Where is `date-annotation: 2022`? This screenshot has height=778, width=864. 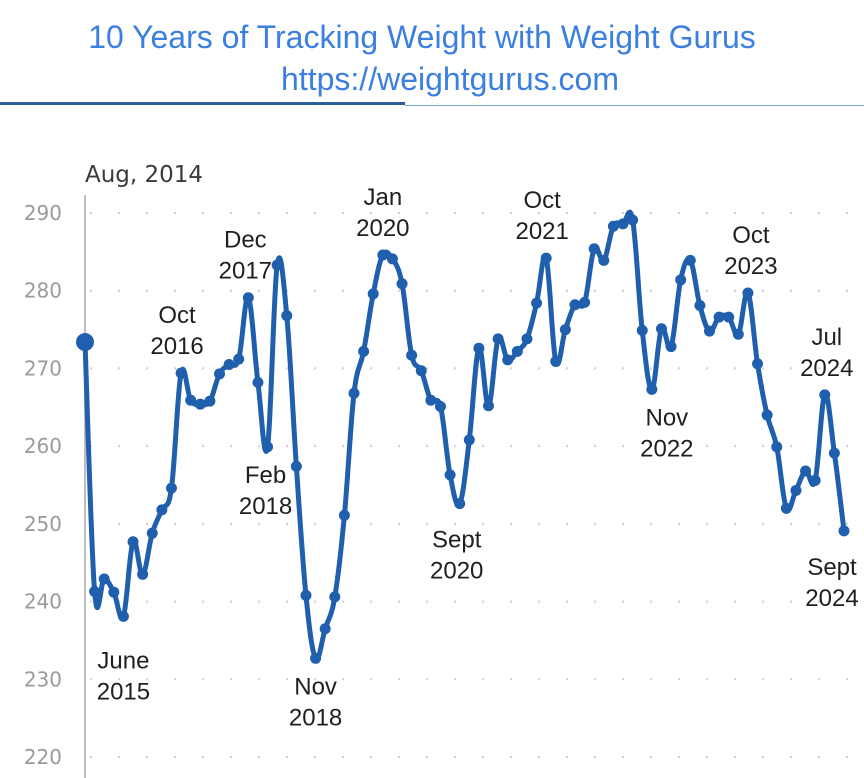
date-annotation: 2022 is located at coordinates (666, 448).